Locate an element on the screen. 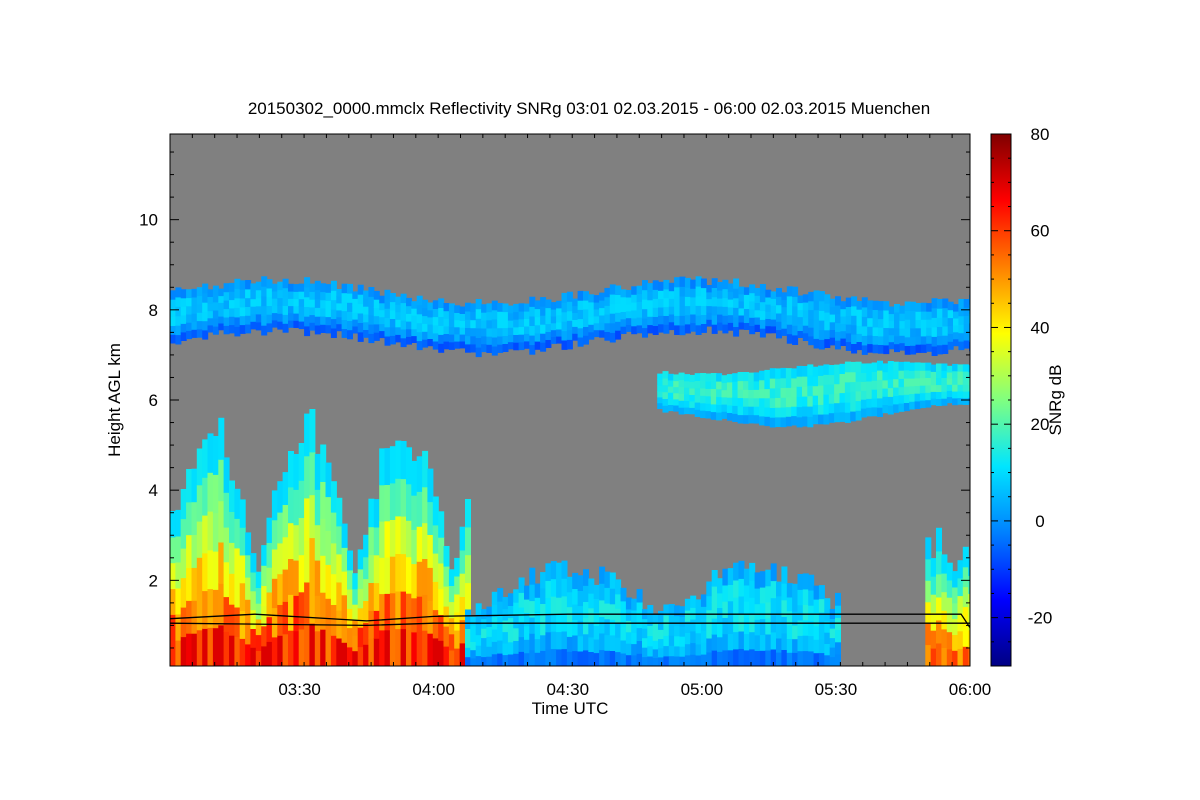 Image resolution: width=1200 pixels, height=800 pixels. colorbar-tick-label: 0 is located at coordinates (1039, 521).